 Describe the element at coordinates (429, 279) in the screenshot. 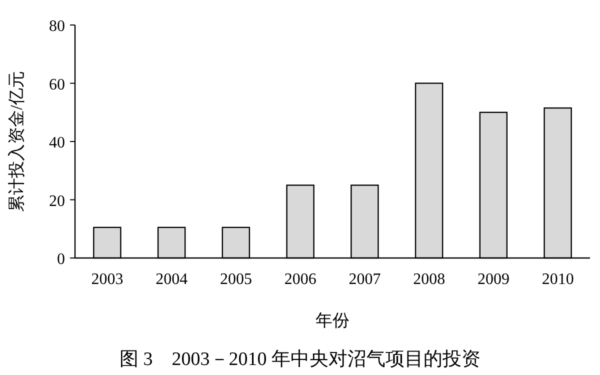

I see `x-tick-label: 2008` at that location.